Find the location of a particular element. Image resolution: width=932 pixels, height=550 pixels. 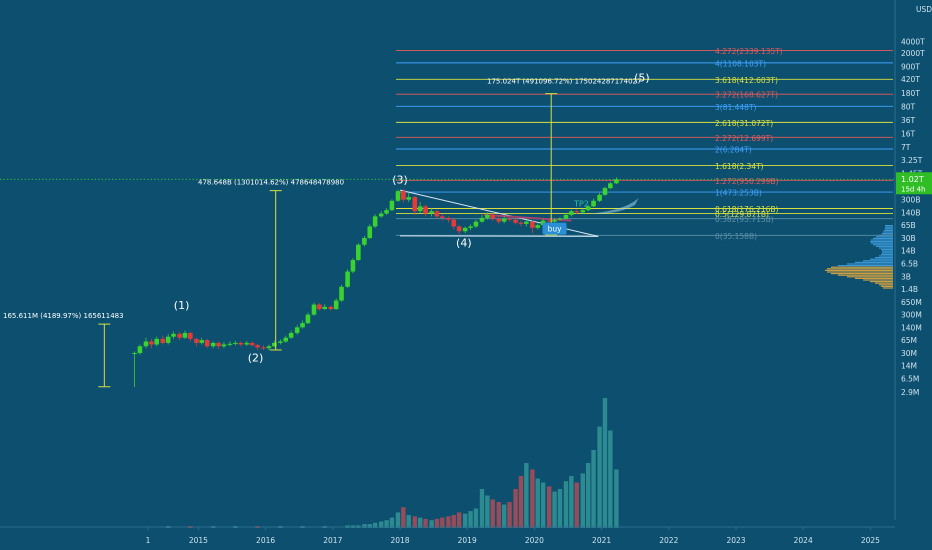

fib-label: 0(35.158B) is located at coordinates (736, 236).